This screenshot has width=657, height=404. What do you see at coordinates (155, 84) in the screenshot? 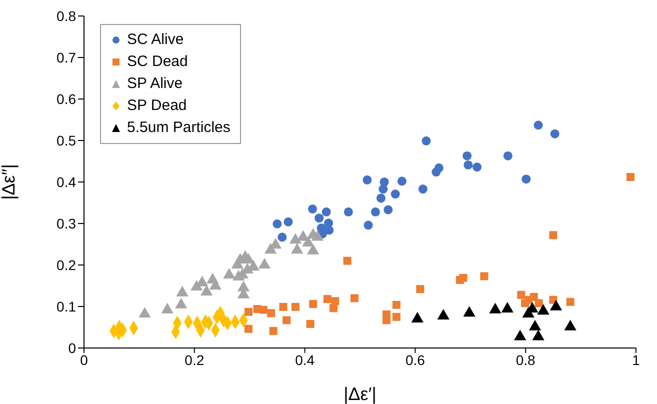
I see `legend-label: SP Alive` at bounding box center [155, 84].